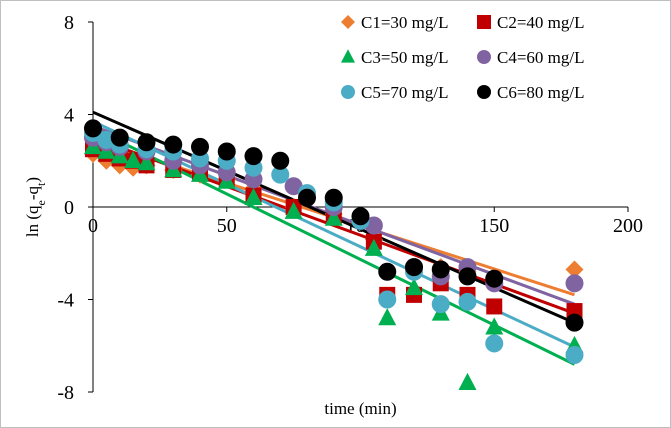  What do you see at coordinates (405, 57) in the screenshot?
I see `legend-label: C3=50 mg/L` at bounding box center [405, 57].